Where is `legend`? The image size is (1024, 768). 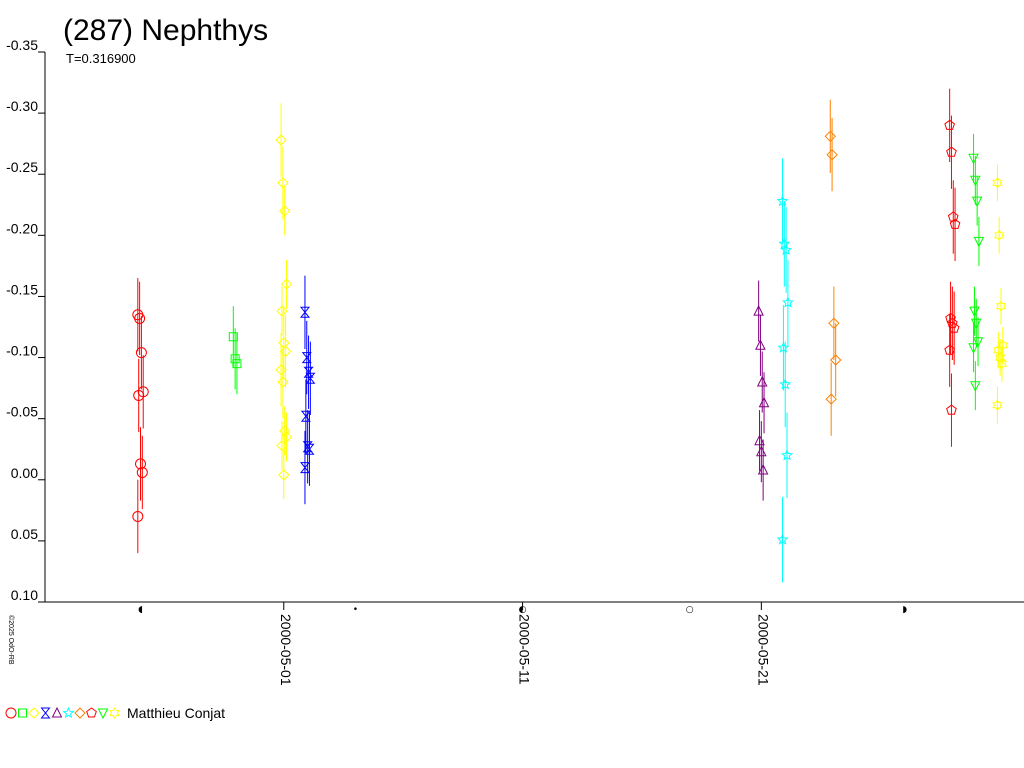
legend is located at coordinates (62, 713).